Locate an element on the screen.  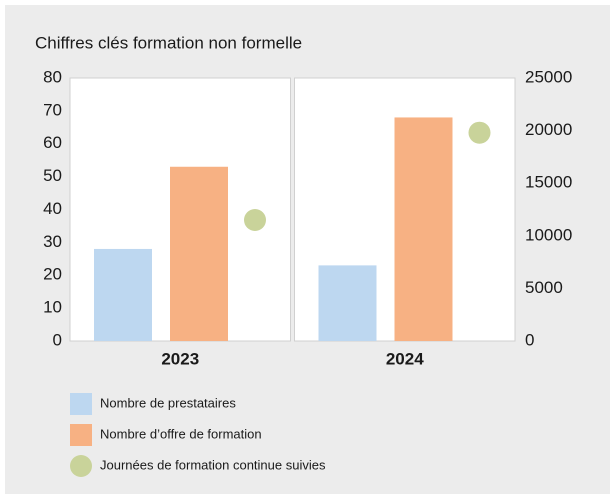
y2-tick-label: 25000 is located at coordinates (548, 76).